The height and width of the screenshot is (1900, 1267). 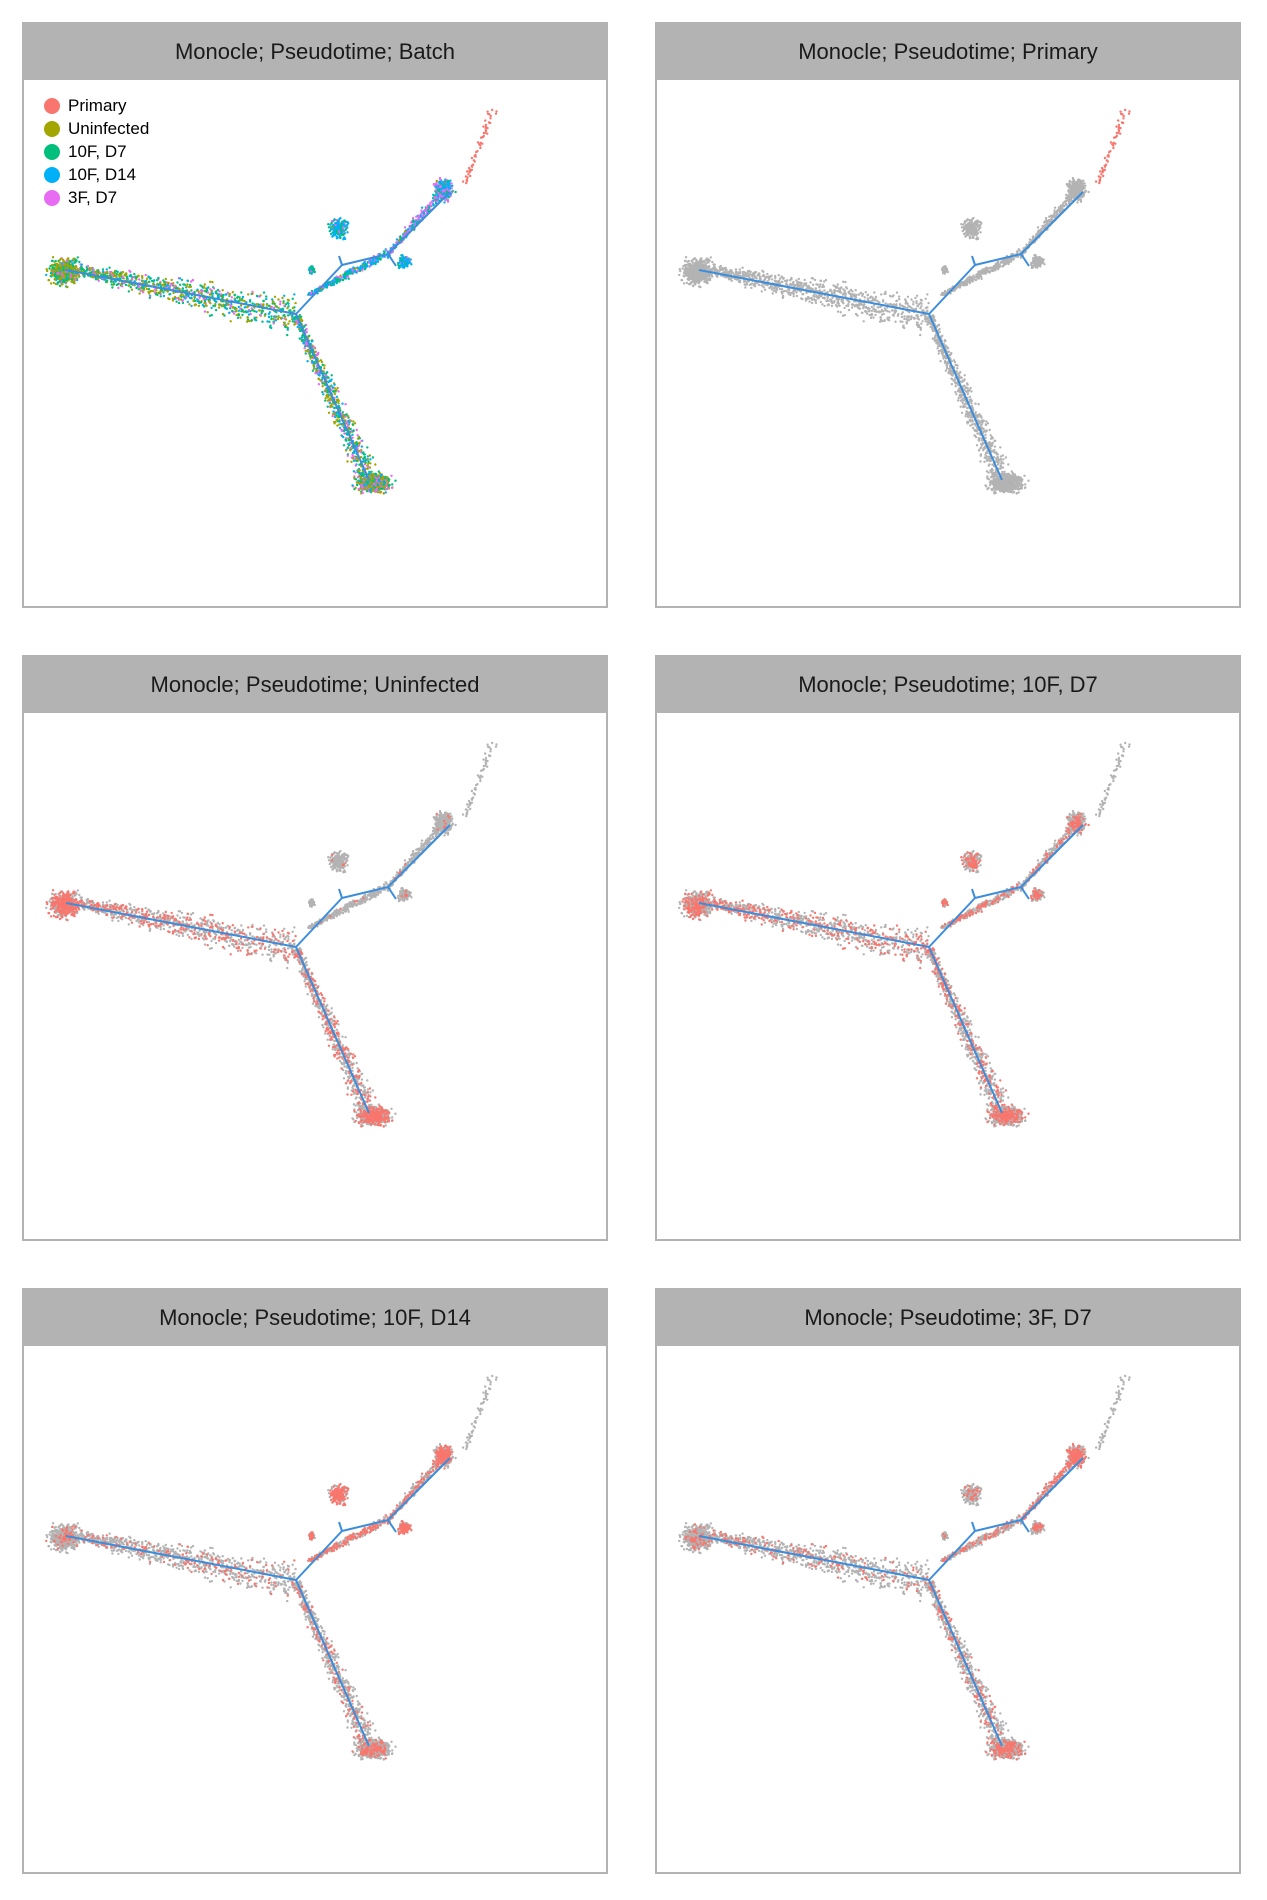 What do you see at coordinates (96, 105) in the screenshot?
I see `legend-entry: Primary` at bounding box center [96, 105].